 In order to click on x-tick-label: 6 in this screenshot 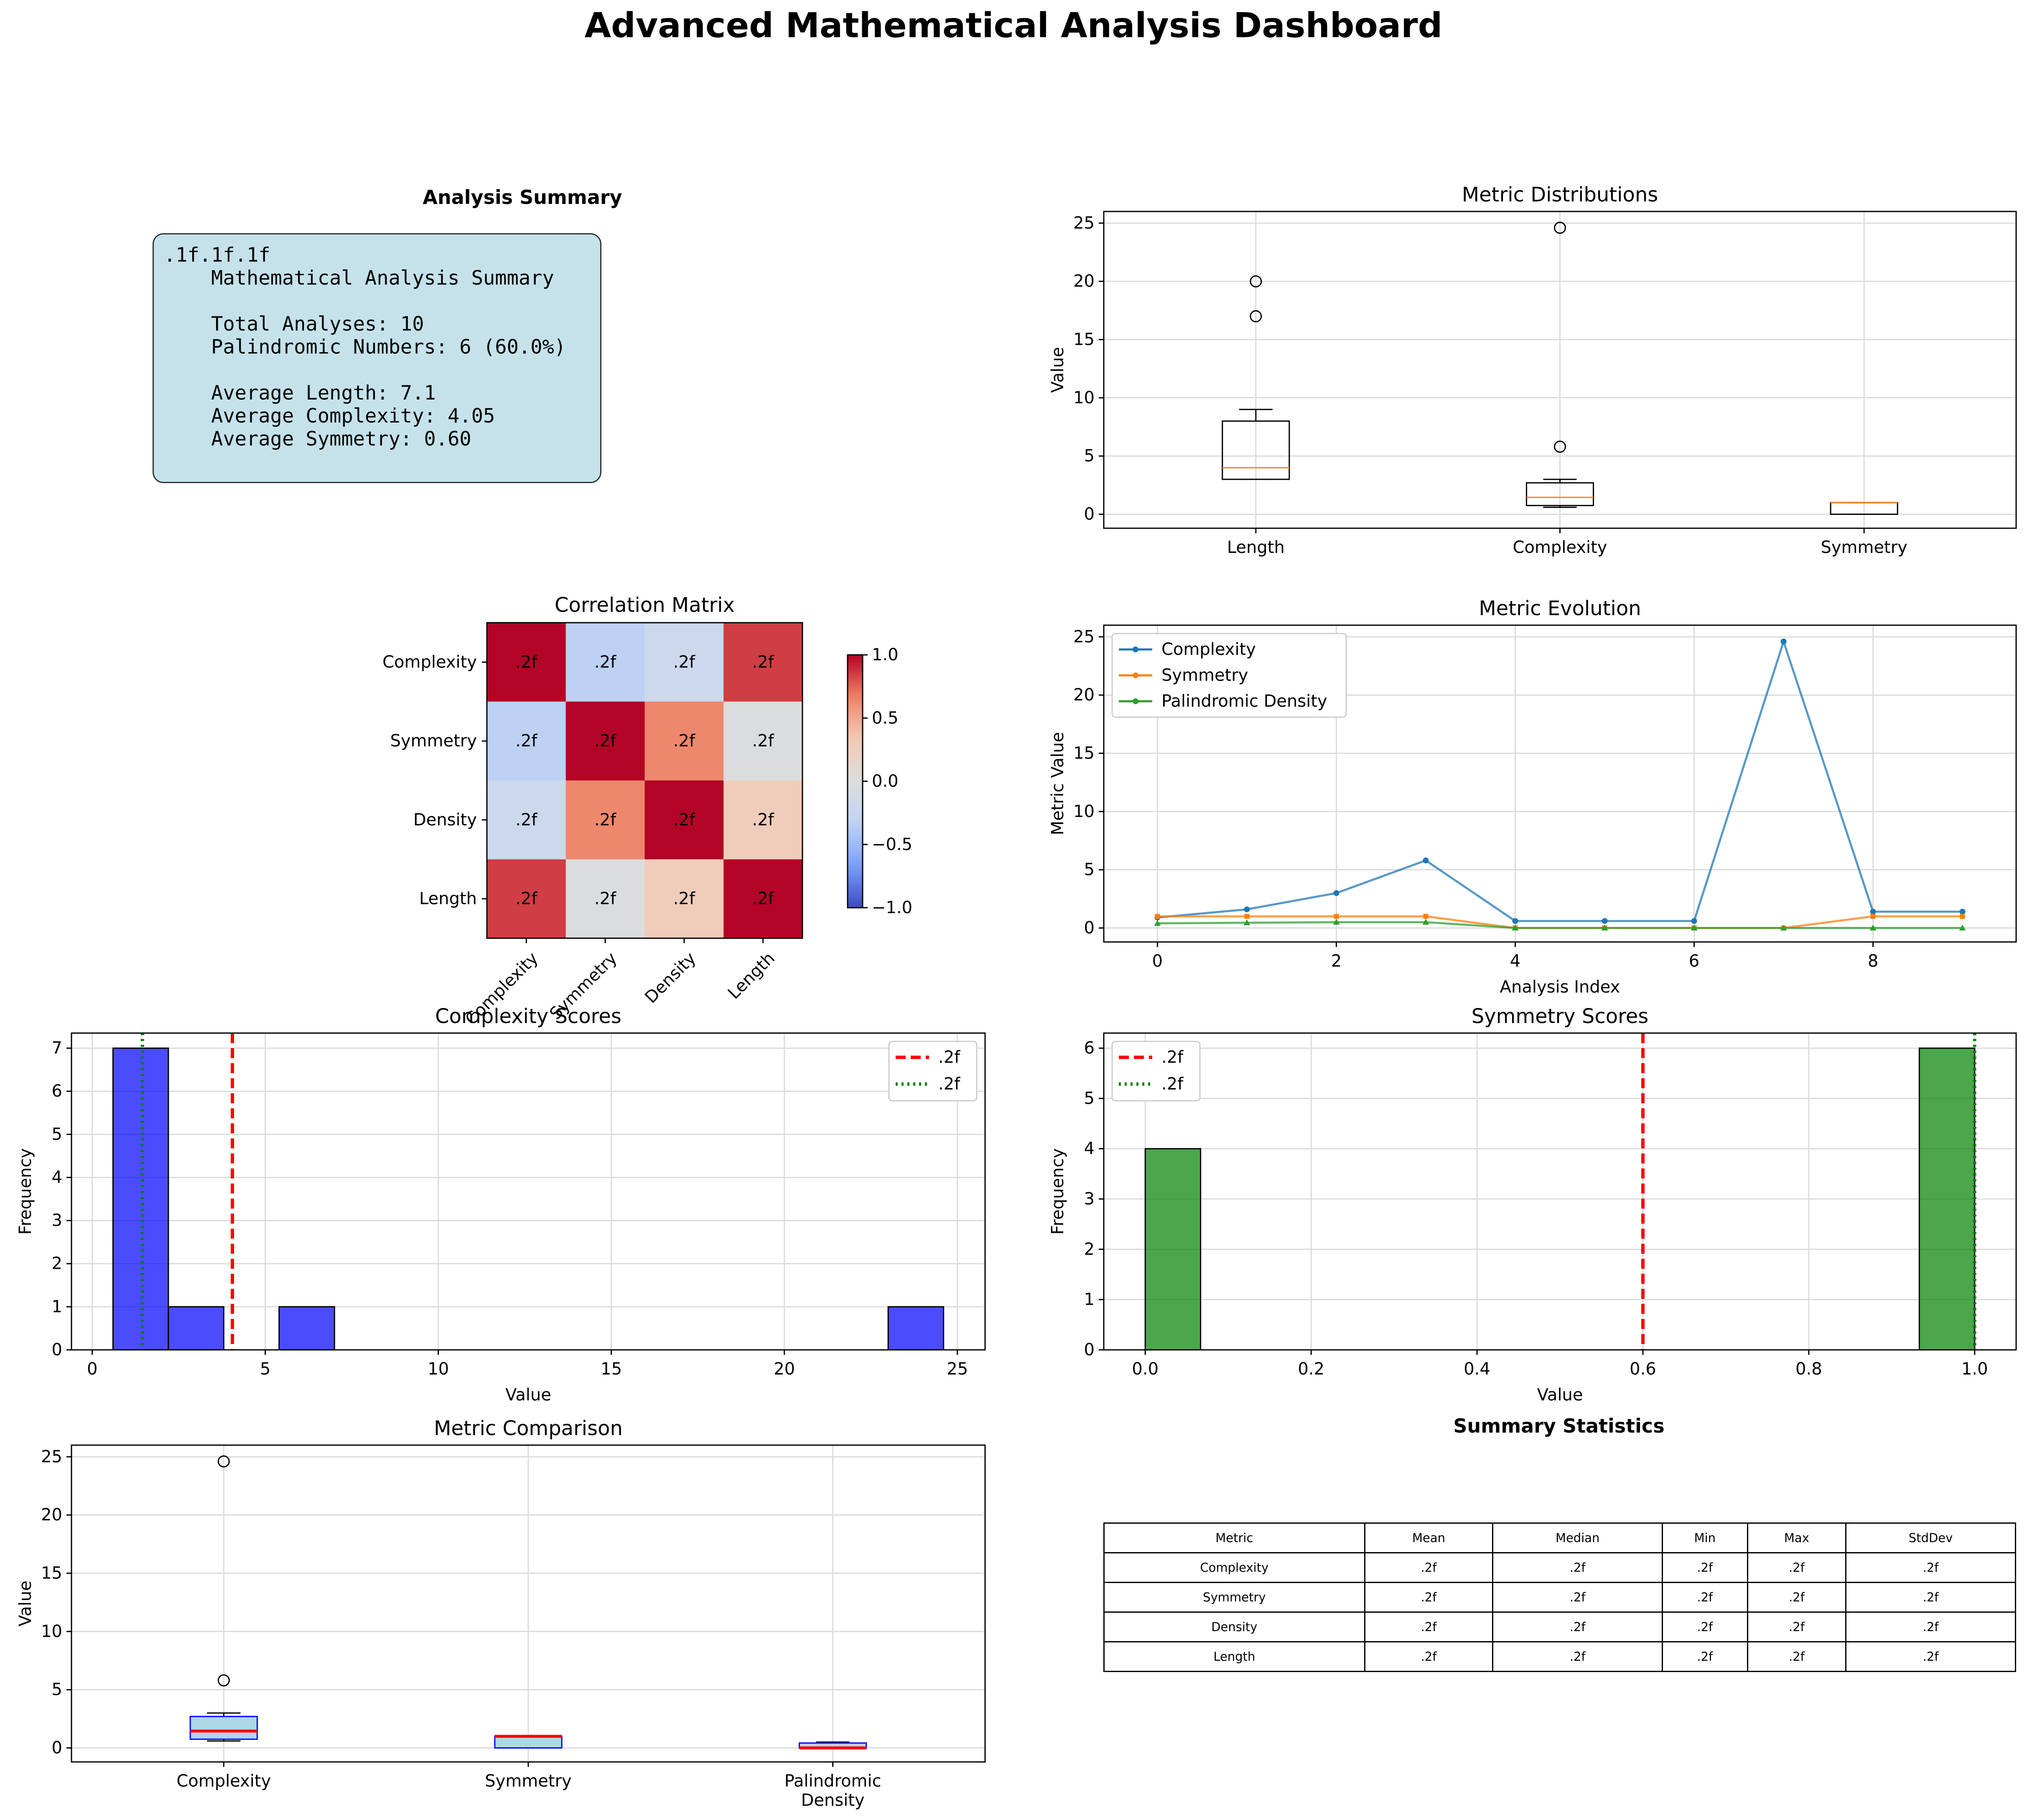, I will do `click(1694, 961)`.